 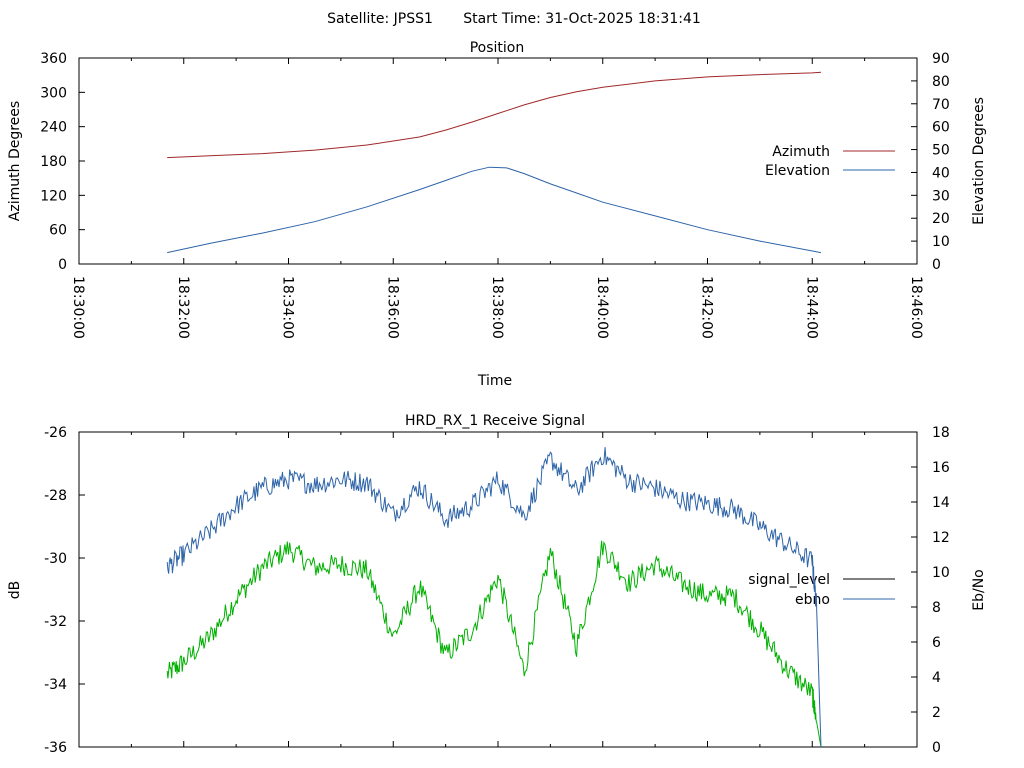 I want to click on x-tick-label: 18:46:00, so click(x=916, y=307).